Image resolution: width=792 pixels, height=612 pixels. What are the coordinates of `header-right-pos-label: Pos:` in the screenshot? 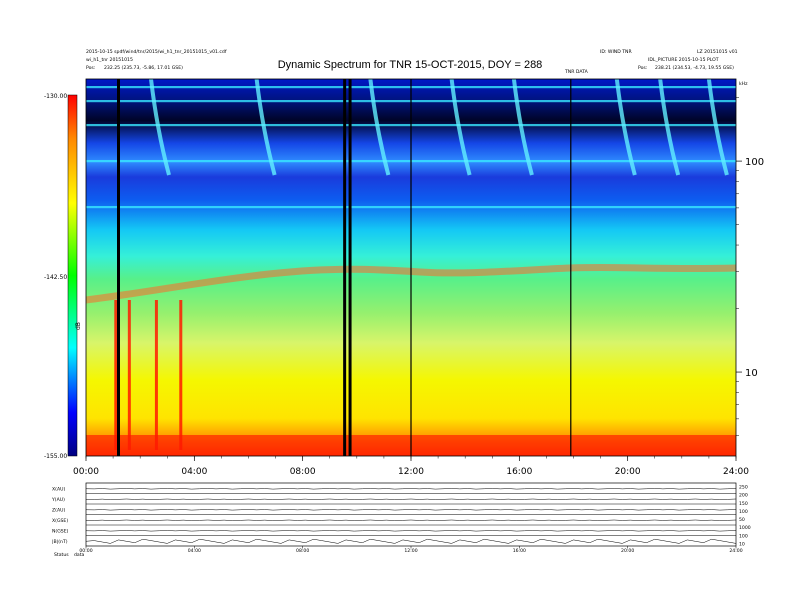 It's located at (643, 68).